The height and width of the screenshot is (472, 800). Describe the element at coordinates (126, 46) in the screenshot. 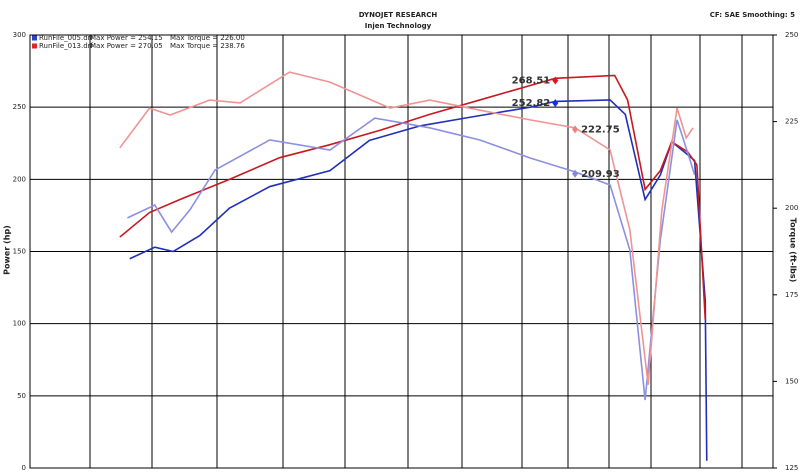

I see `legend-power: Max Power = 270.05` at that location.